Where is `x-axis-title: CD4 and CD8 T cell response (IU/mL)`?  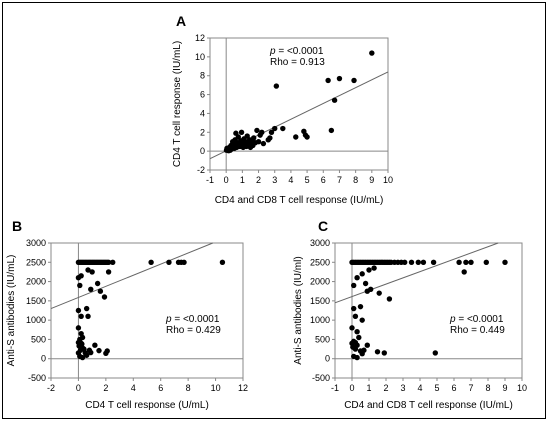
x-axis-title: CD4 and CD8 T cell response (IU/mL) is located at coordinates (428, 405).